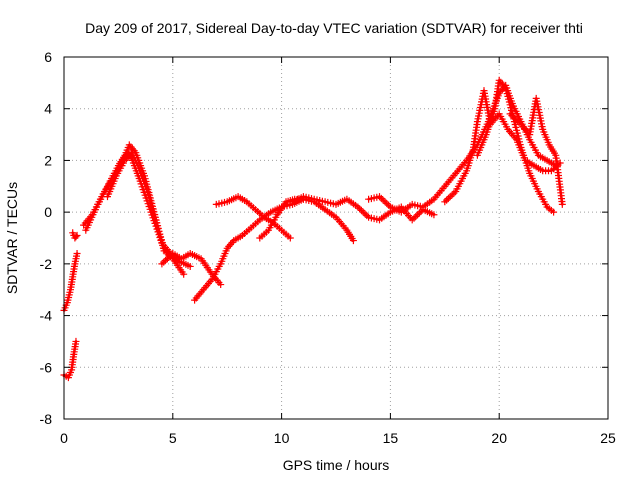  What do you see at coordinates (64, 438) in the screenshot?
I see `x-tick-label: 0` at bounding box center [64, 438].